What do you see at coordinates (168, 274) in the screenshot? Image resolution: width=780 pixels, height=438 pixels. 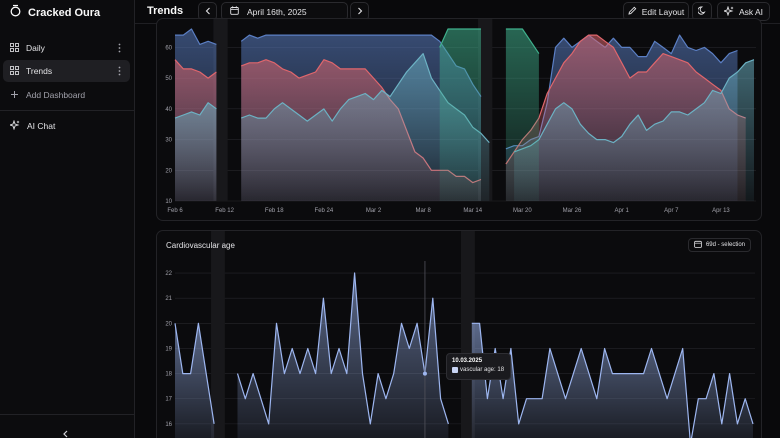 I see `y-tick-label: 22` at bounding box center [168, 274].